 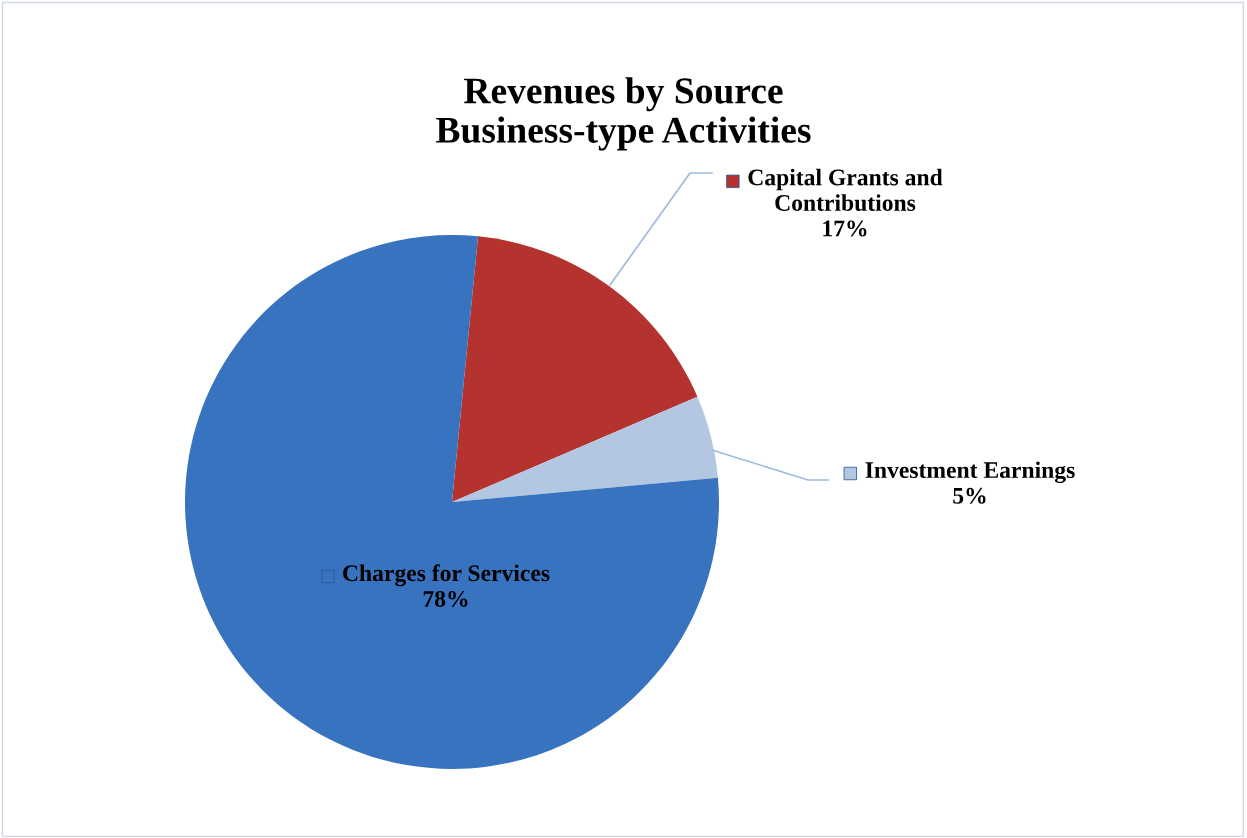 What do you see at coordinates (969, 495) in the screenshot?
I see `data-label: 5%` at bounding box center [969, 495].